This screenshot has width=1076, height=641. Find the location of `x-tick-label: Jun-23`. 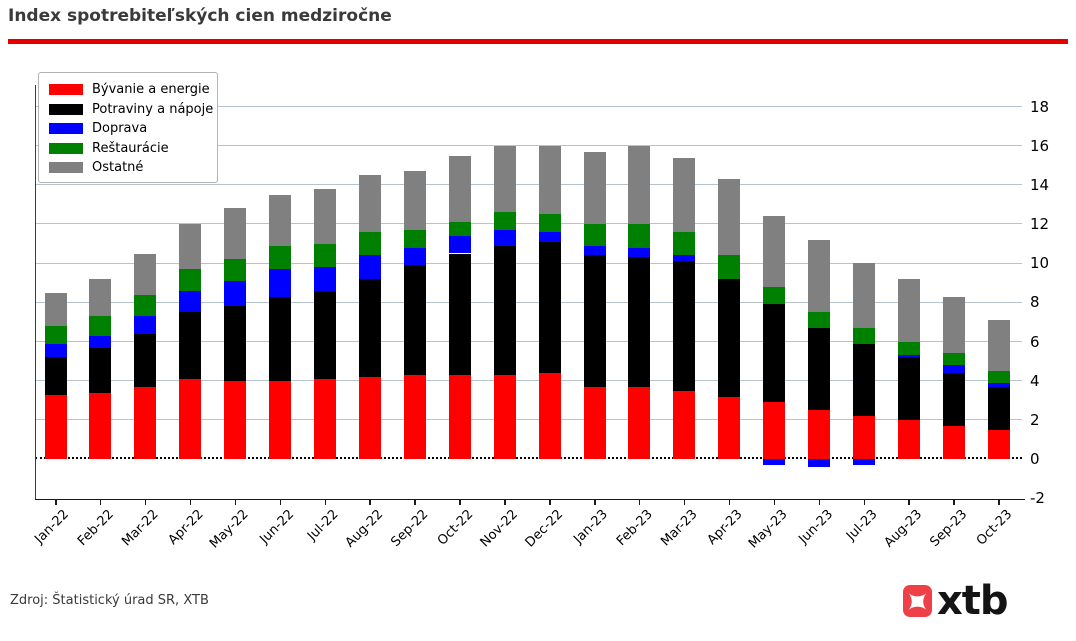

x-tick-label: Jun-23 is located at coordinates (815, 527).